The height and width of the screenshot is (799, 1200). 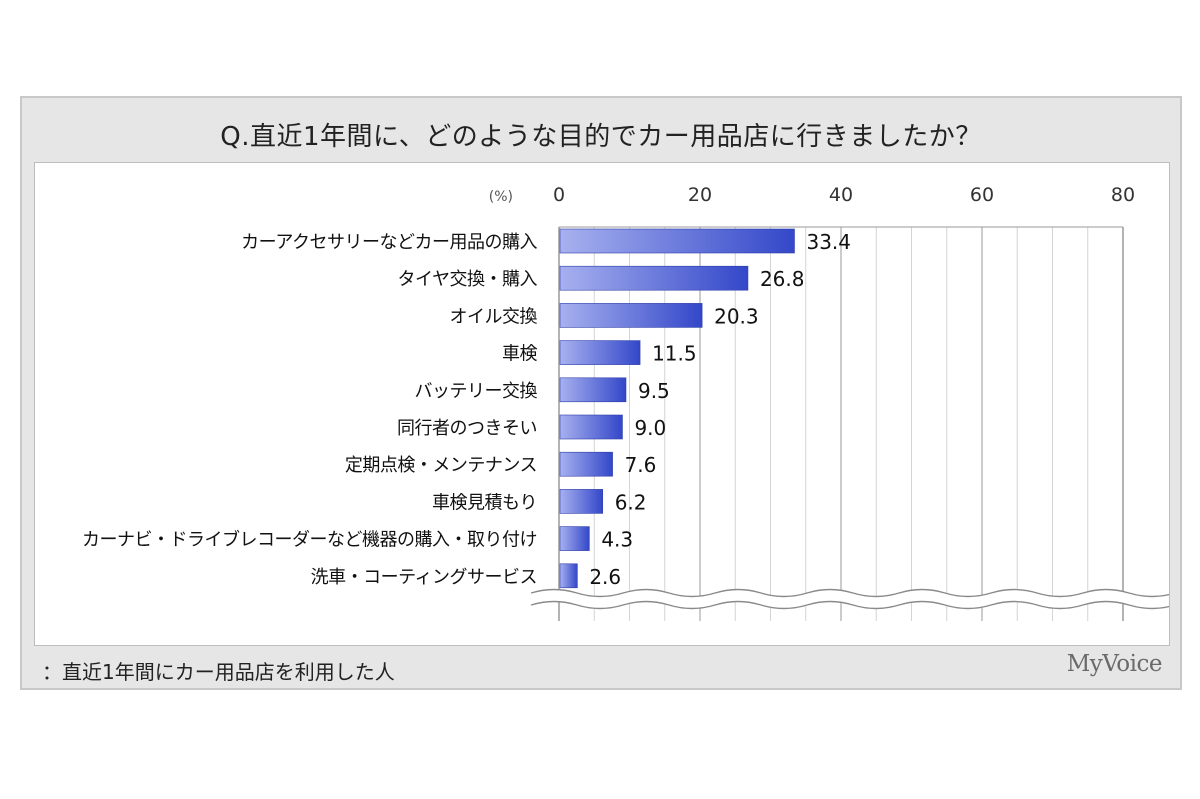 I want to click on axis-break-band, so click(x=853, y=599).